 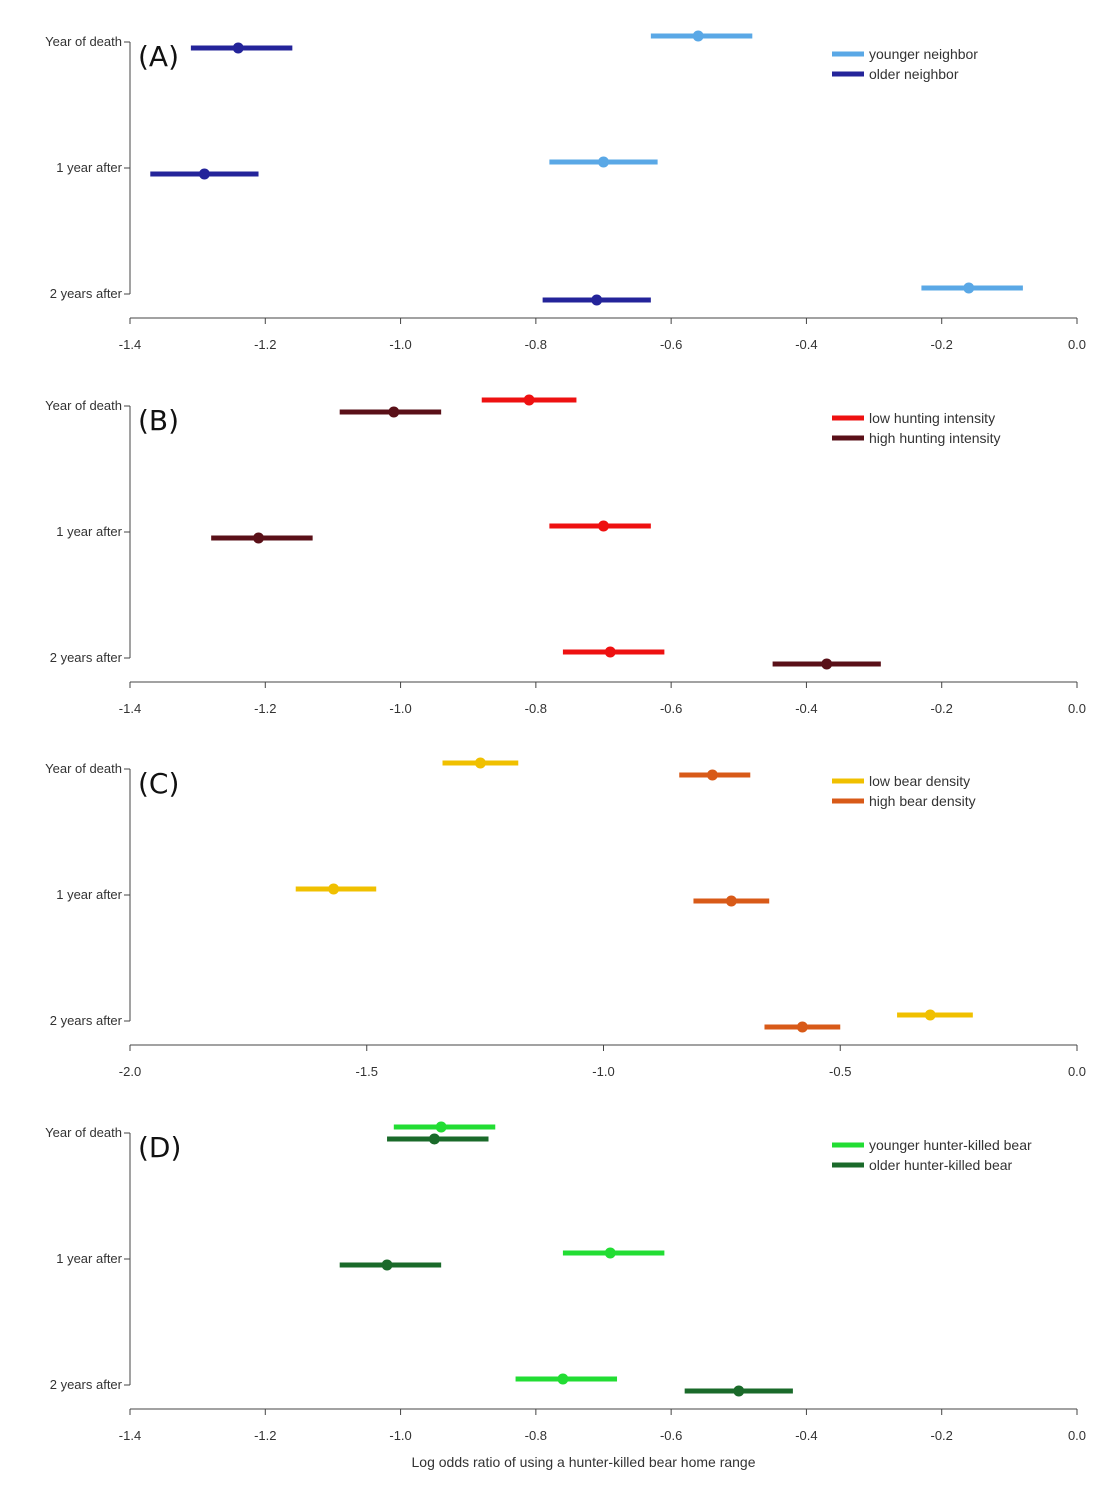 What do you see at coordinates (159, 1147) in the screenshot?
I see `panel-label: (D)` at bounding box center [159, 1147].